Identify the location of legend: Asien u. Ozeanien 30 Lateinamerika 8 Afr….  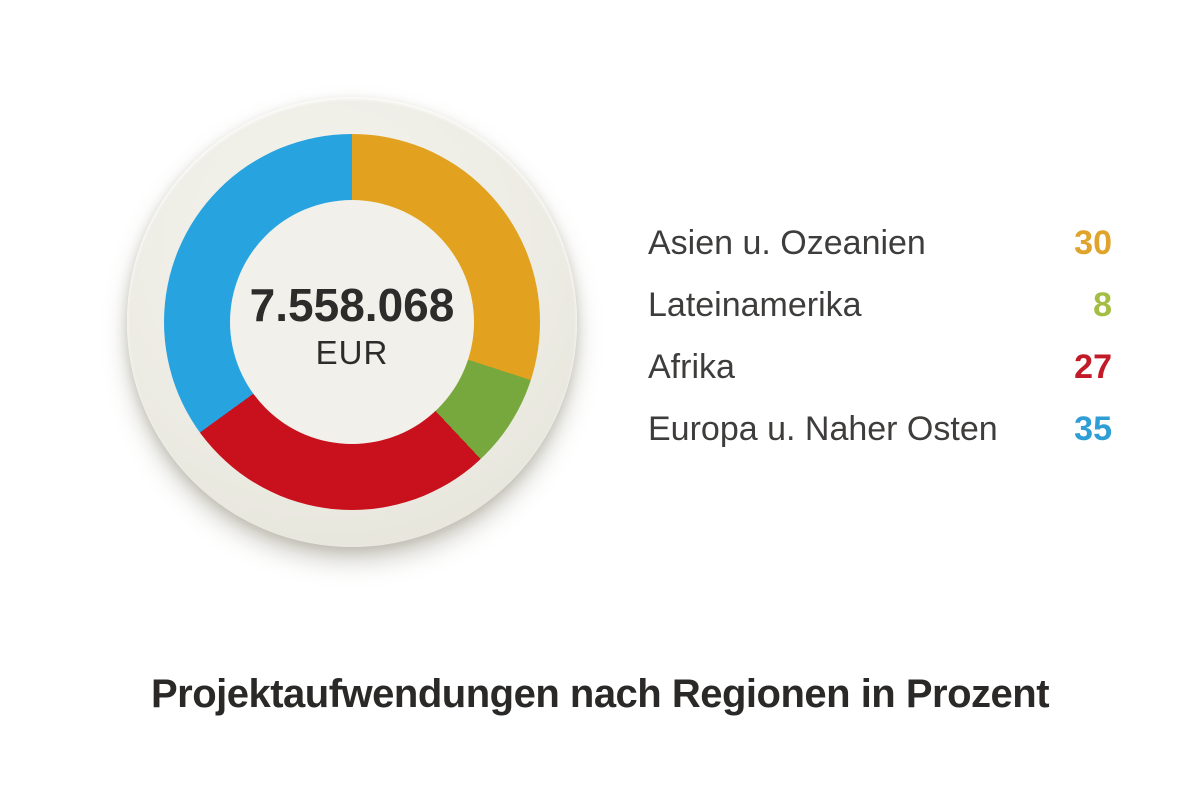
(880, 336).